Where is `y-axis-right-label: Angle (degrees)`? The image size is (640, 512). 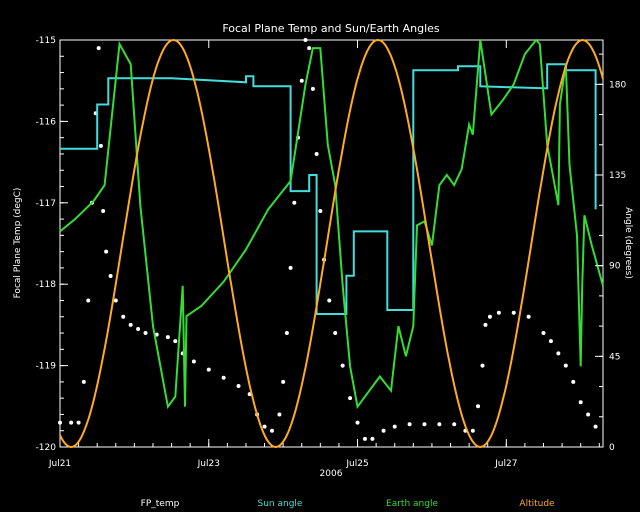 y-axis-right-label: Angle (degrees) is located at coordinates (628, 243).